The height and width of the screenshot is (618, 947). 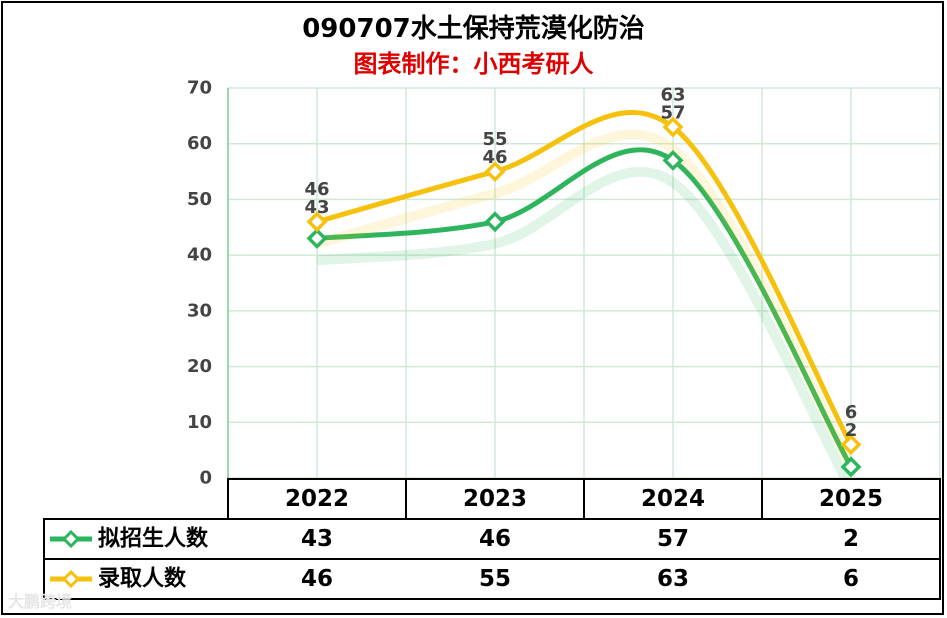 I want to click on data-label: 63, so click(x=672, y=95).